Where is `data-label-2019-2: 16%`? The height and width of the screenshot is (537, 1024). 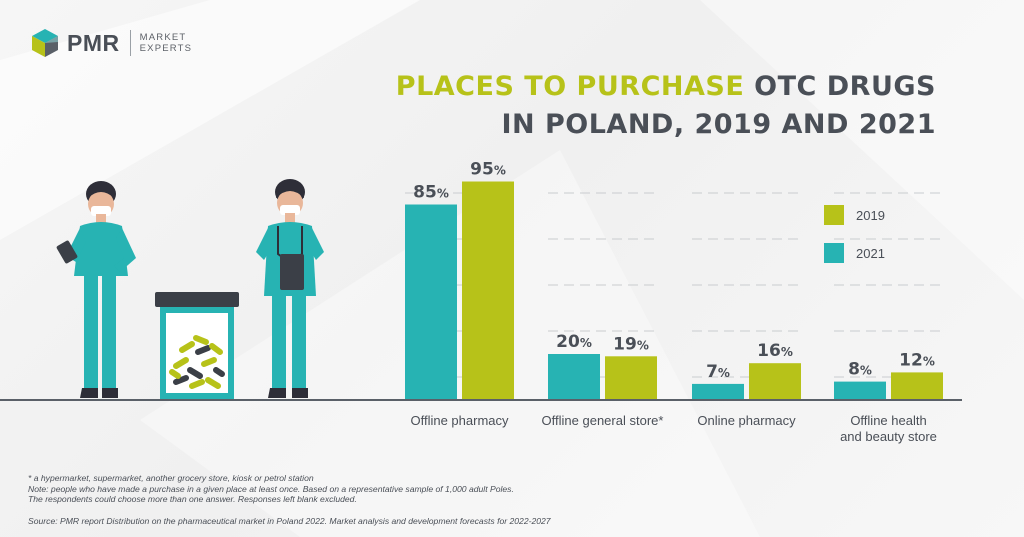
data-label-2019-2: 16% is located at coordinates (775, 351).